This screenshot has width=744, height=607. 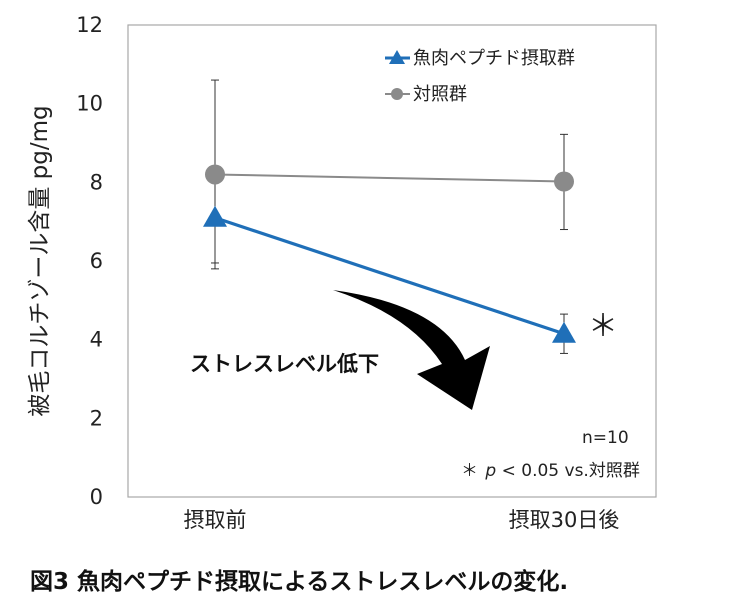 I want to click on y-tick-labels: 0 2 4 6 8 10 12, so click(x=89, y=261).